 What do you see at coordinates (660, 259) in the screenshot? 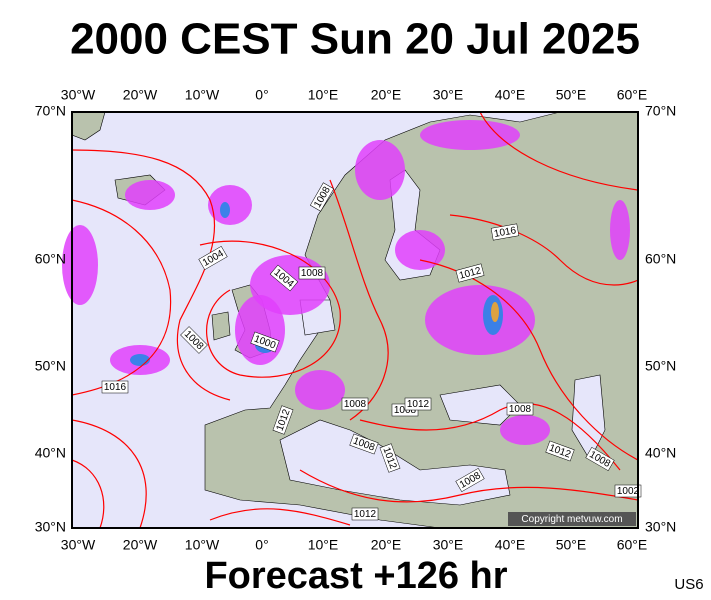
I see `lat-label-right: 60°N` at bounding box center [660, 259].